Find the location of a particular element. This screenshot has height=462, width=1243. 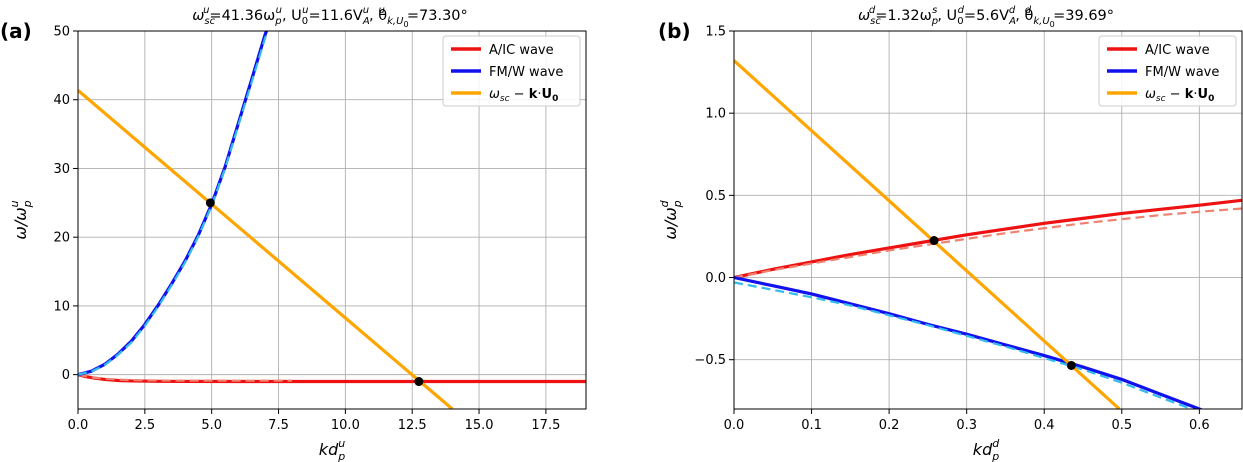

panel-b-ylabel: ω/ωpd is located at coordinates (671, 219).